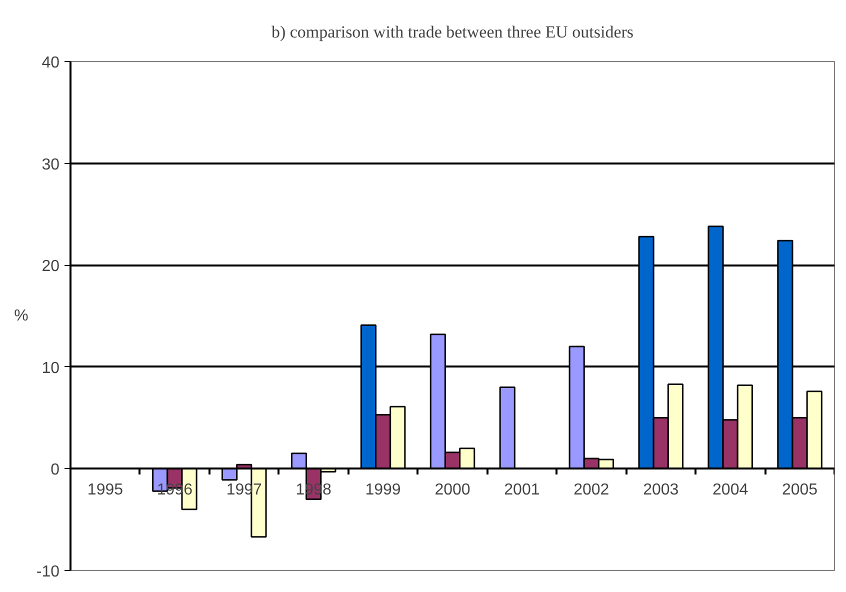 This screenshot has width=846, height=592. What do you see at coordinates (51, 368) in the screenshot?
I see `y-tick-label: 10` at bounding box center [51, 368].